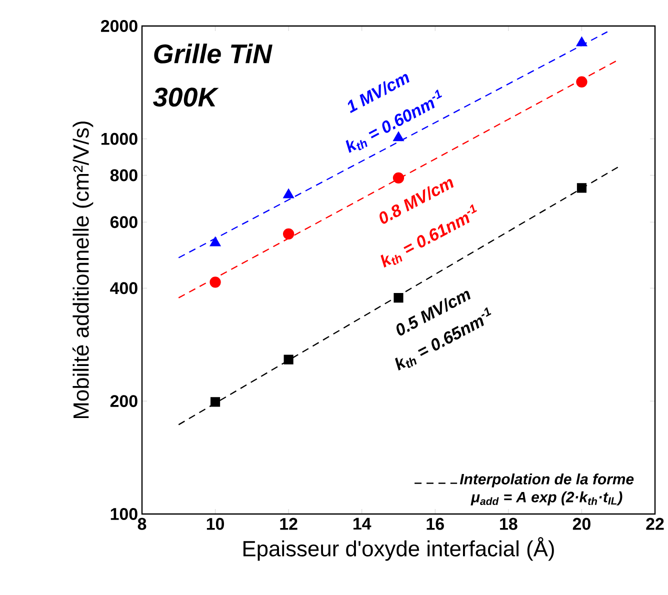  What do you see at coordinates (655, 524) in the screenshot?
I see `x-tick-label: 22` at bounding box center [655, 524].